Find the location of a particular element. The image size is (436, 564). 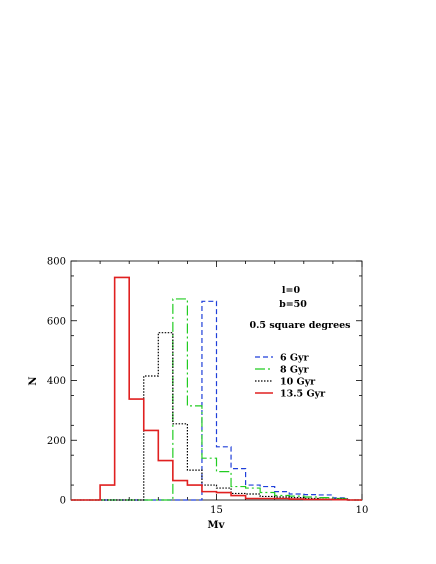

y-tick-label: 400 is located at coordinates (56, 381).